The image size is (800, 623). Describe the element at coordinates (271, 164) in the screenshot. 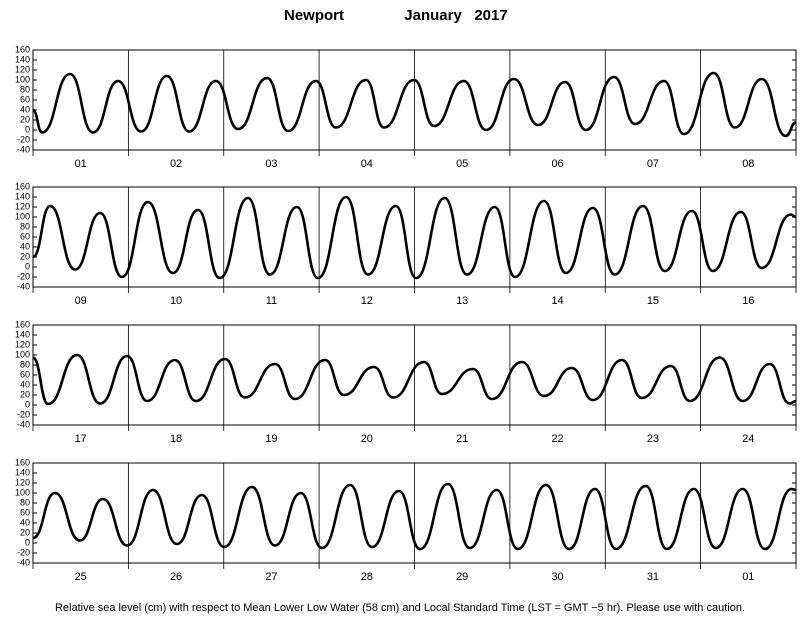

I see `day-label: 03` at that location.